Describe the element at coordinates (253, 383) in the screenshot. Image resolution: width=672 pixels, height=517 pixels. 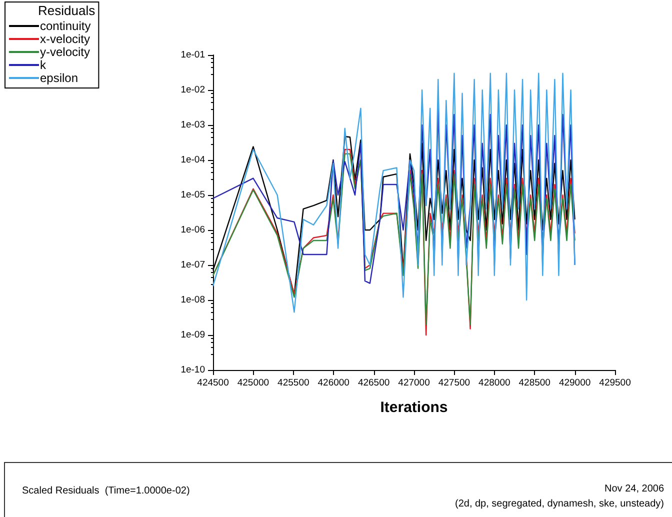
I see `x-tick-label: 425000` at that location.